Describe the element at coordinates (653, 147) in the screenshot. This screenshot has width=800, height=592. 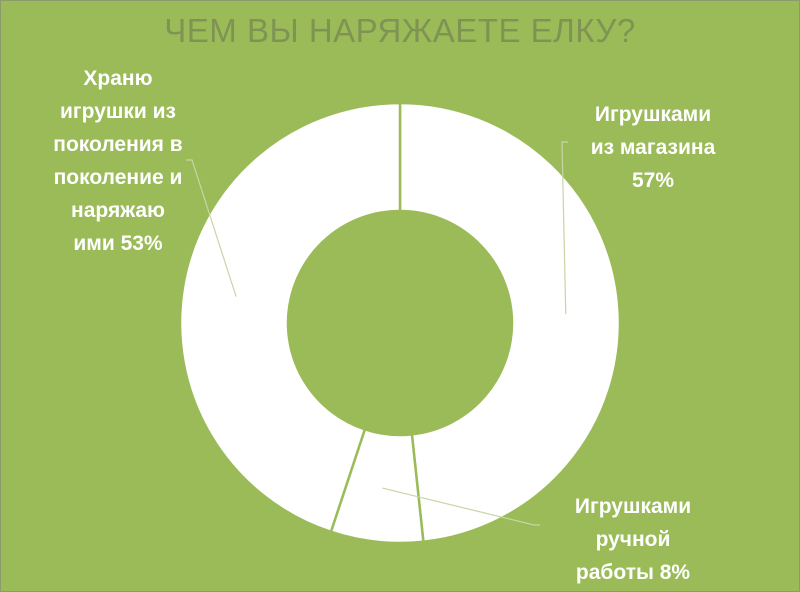
I see `data-label-store-toys: Игрушками из магазина 57%` at that location.